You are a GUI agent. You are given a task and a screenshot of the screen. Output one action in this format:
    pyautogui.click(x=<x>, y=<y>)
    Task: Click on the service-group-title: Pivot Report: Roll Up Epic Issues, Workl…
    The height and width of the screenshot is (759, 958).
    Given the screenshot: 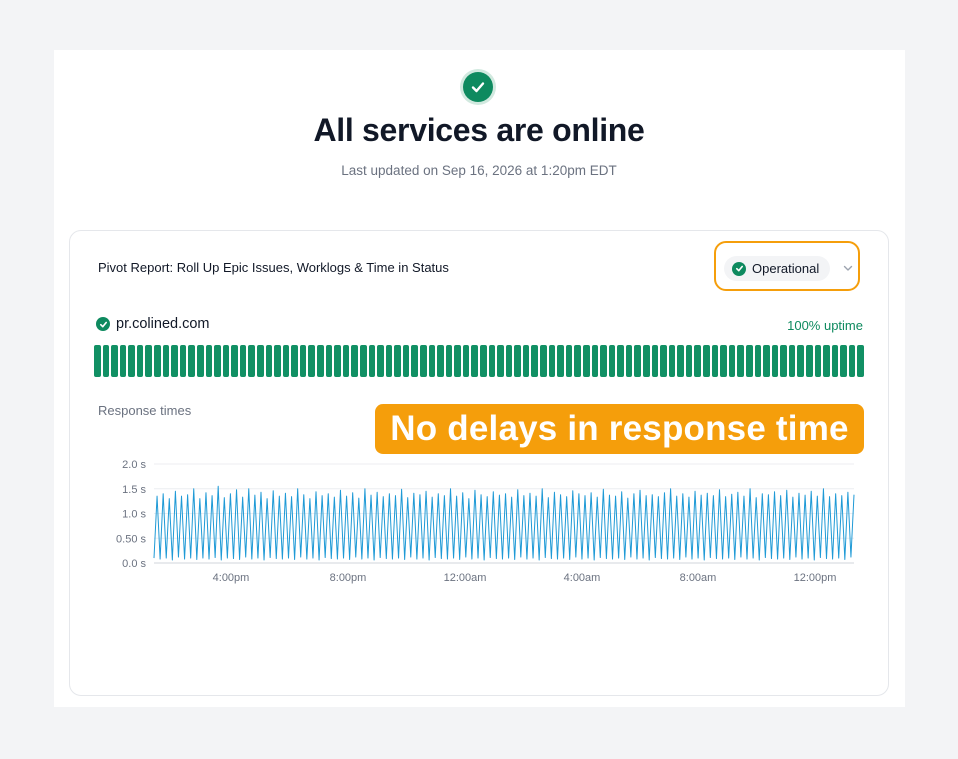 What is the action you would take?
    pyautogui.click(x=273, y=267)
    